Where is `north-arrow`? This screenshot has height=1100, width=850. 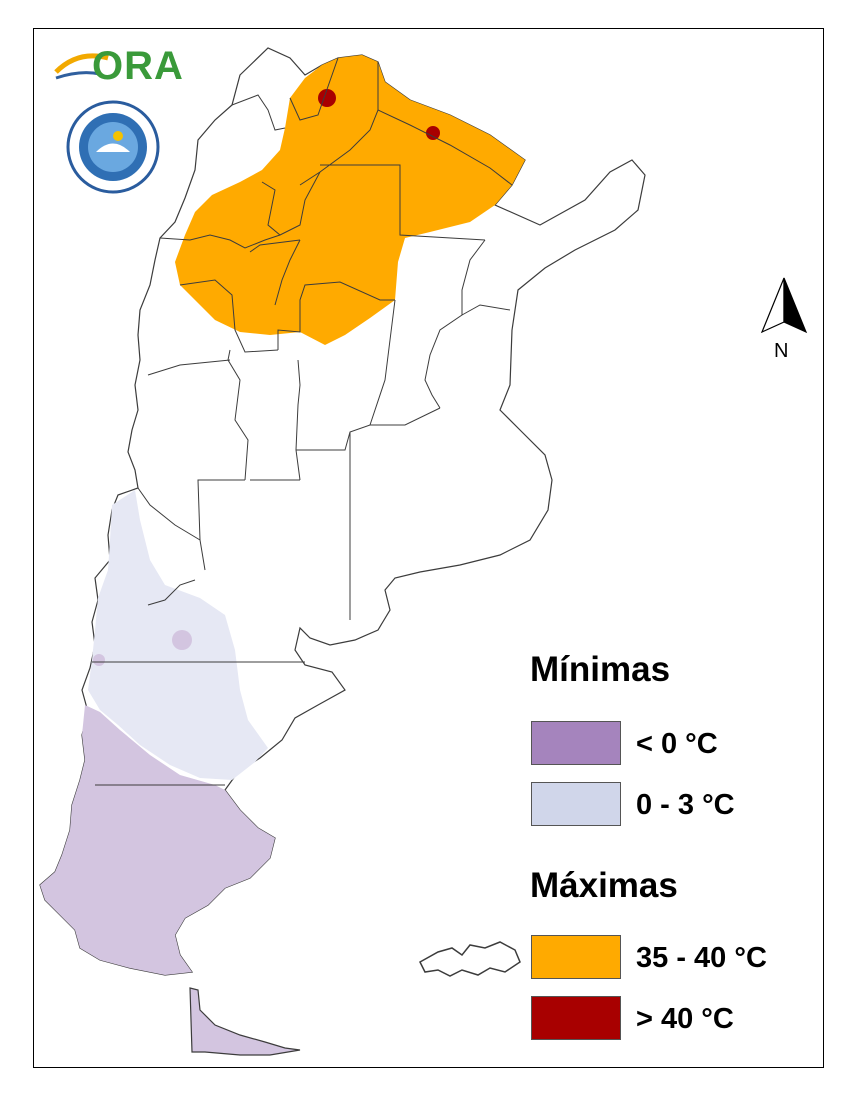 north-arrow is located at coordinates (784, 305).